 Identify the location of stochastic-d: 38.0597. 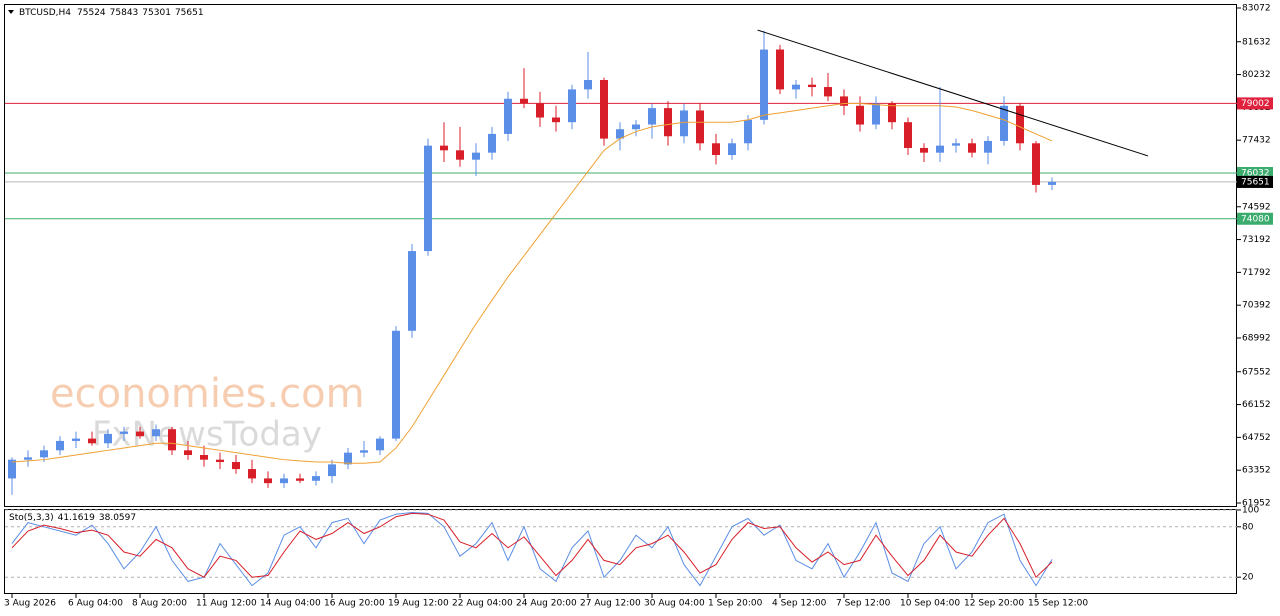
(117, 518).